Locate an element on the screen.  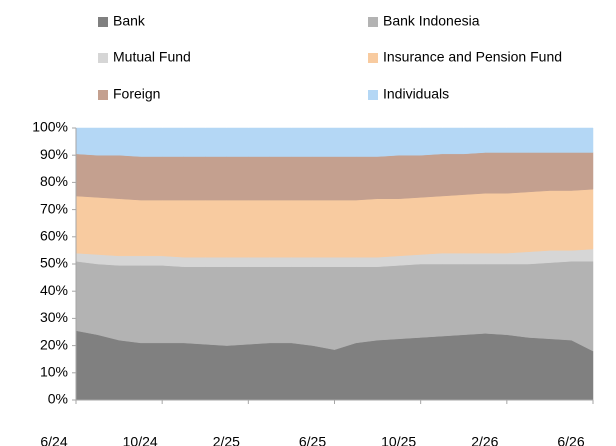
x-tick-label: 10/25 is located at coordinates (398, 440).